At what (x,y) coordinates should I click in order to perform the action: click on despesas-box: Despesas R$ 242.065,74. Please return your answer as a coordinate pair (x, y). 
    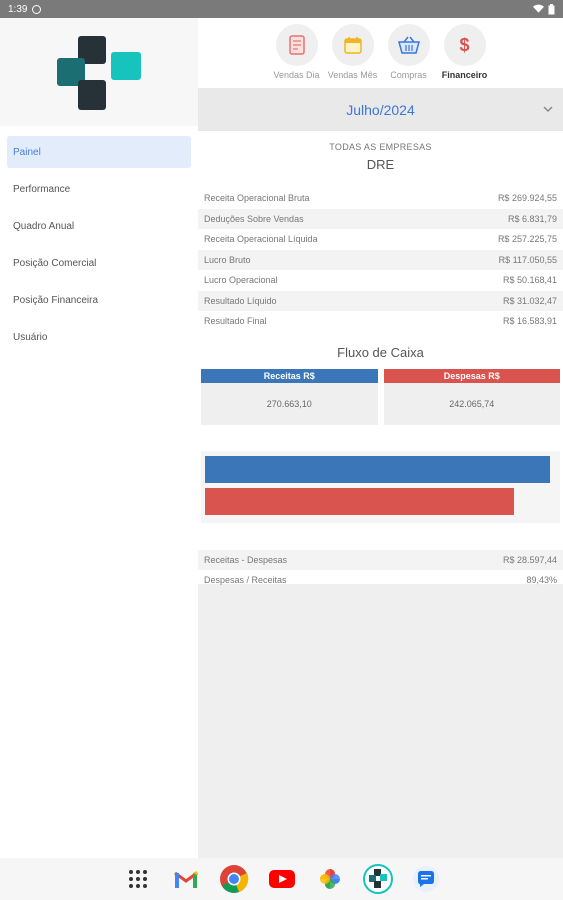
    Looking at the image, I should click on (471, 396).